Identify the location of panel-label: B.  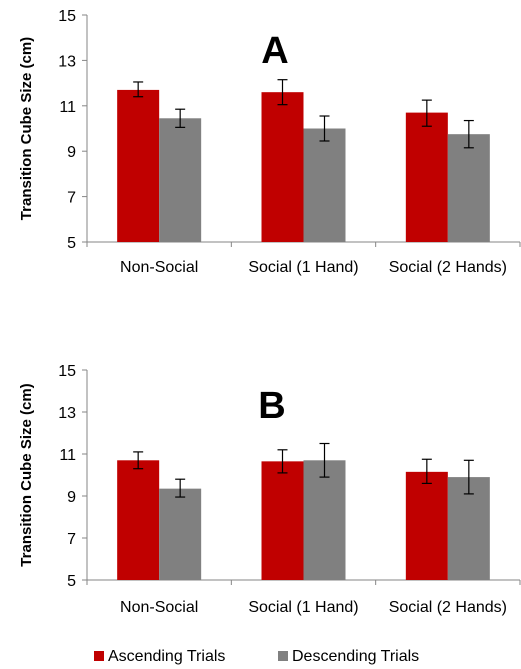
(271, 406).